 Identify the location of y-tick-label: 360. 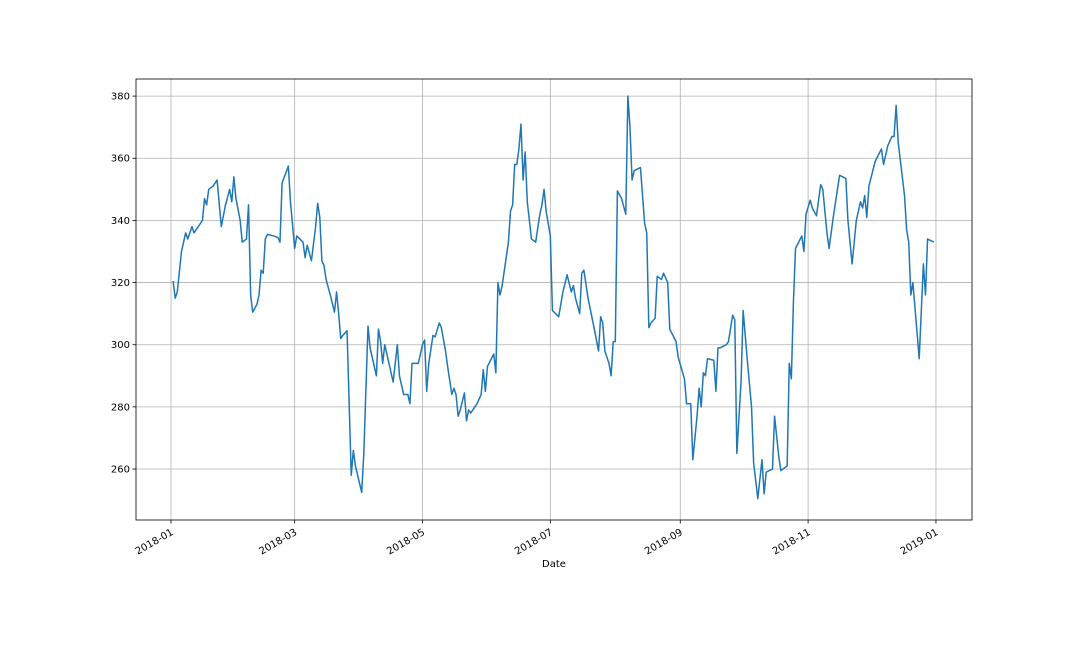
(120, 159).